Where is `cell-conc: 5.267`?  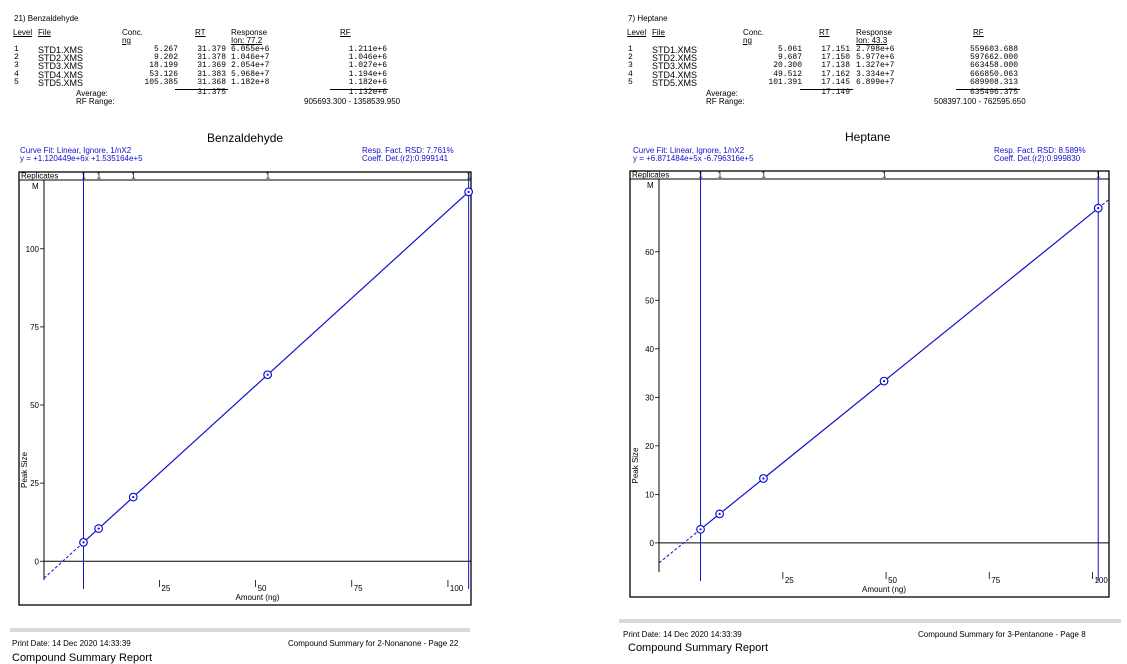 cell-conc: 5.267 is located at coordinates (165, 49).